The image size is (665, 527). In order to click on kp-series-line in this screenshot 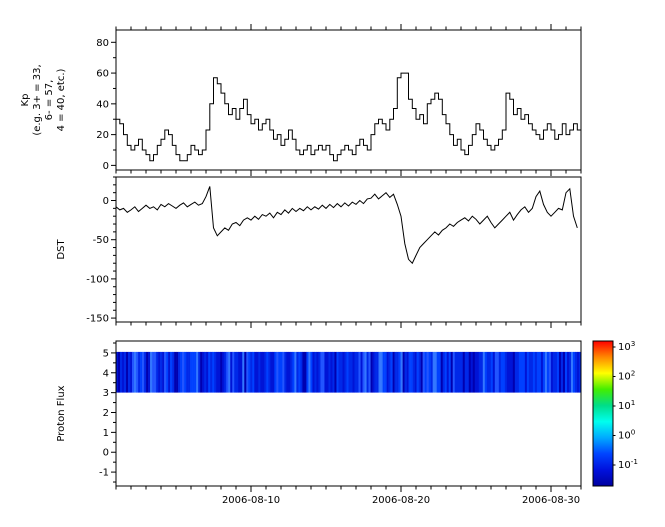, I will do `click(348, 117)`.